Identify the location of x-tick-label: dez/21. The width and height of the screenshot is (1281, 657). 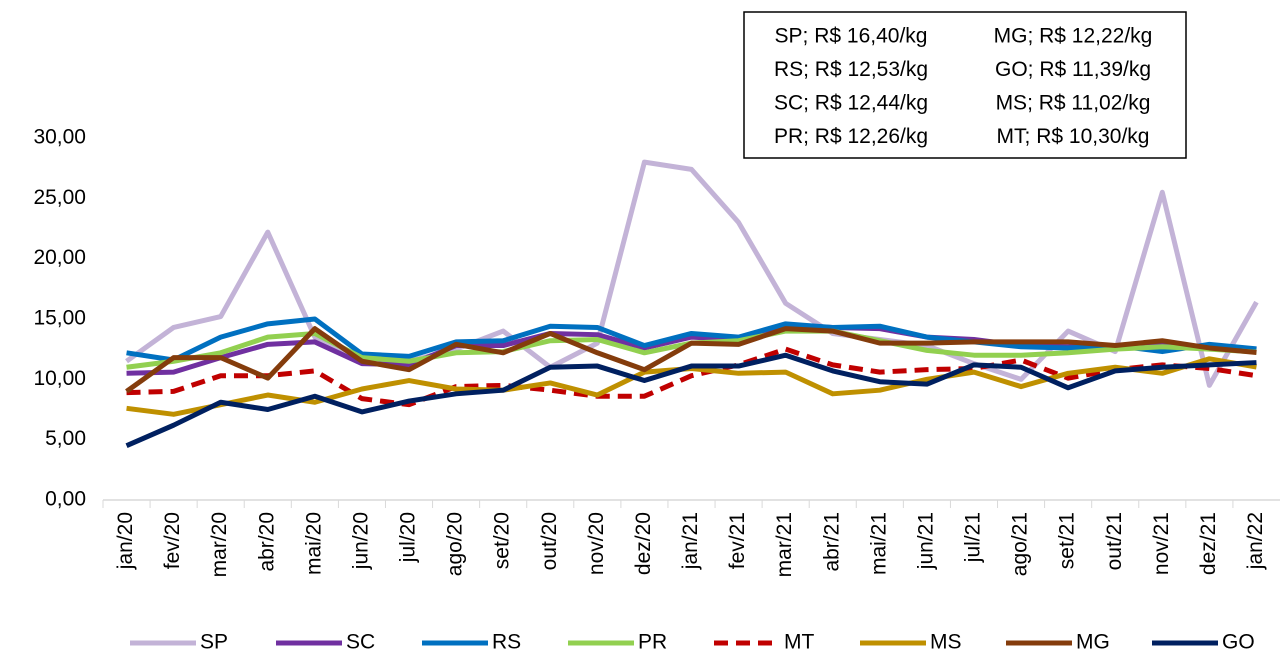
(1208, 543).